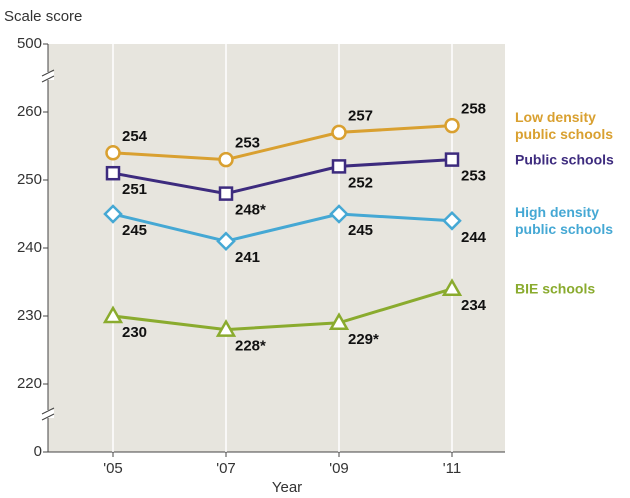  Describe the element at coordinates (555, 288) in the screenshot. I see `legend-entry: BIE schools` at that location.